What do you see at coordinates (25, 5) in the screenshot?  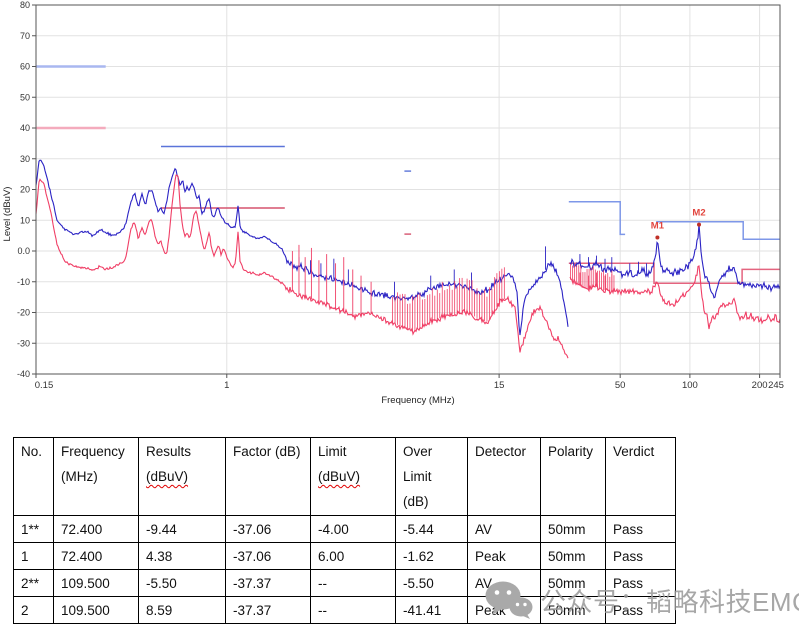 I see `svg-text: 80` at bounding box center [25, 5].